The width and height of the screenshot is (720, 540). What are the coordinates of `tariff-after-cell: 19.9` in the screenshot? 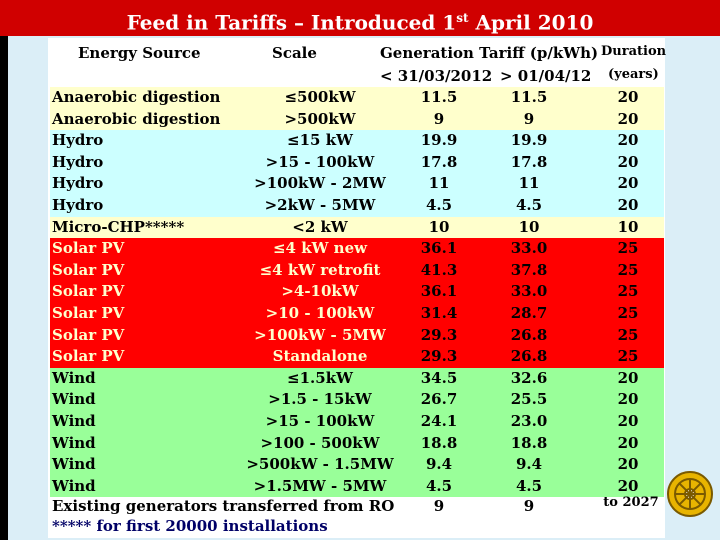 It's located at (529, 140).